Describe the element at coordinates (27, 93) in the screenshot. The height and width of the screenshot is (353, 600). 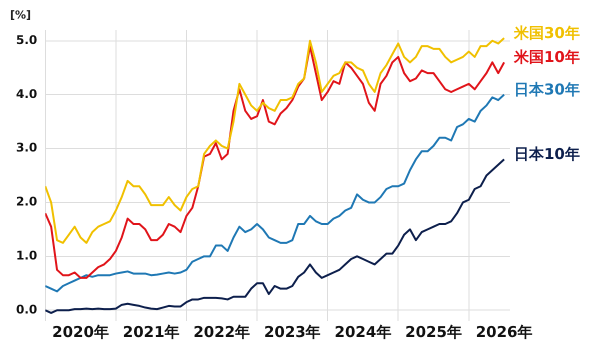
I see `y-tick-label: 4.0` at that location.